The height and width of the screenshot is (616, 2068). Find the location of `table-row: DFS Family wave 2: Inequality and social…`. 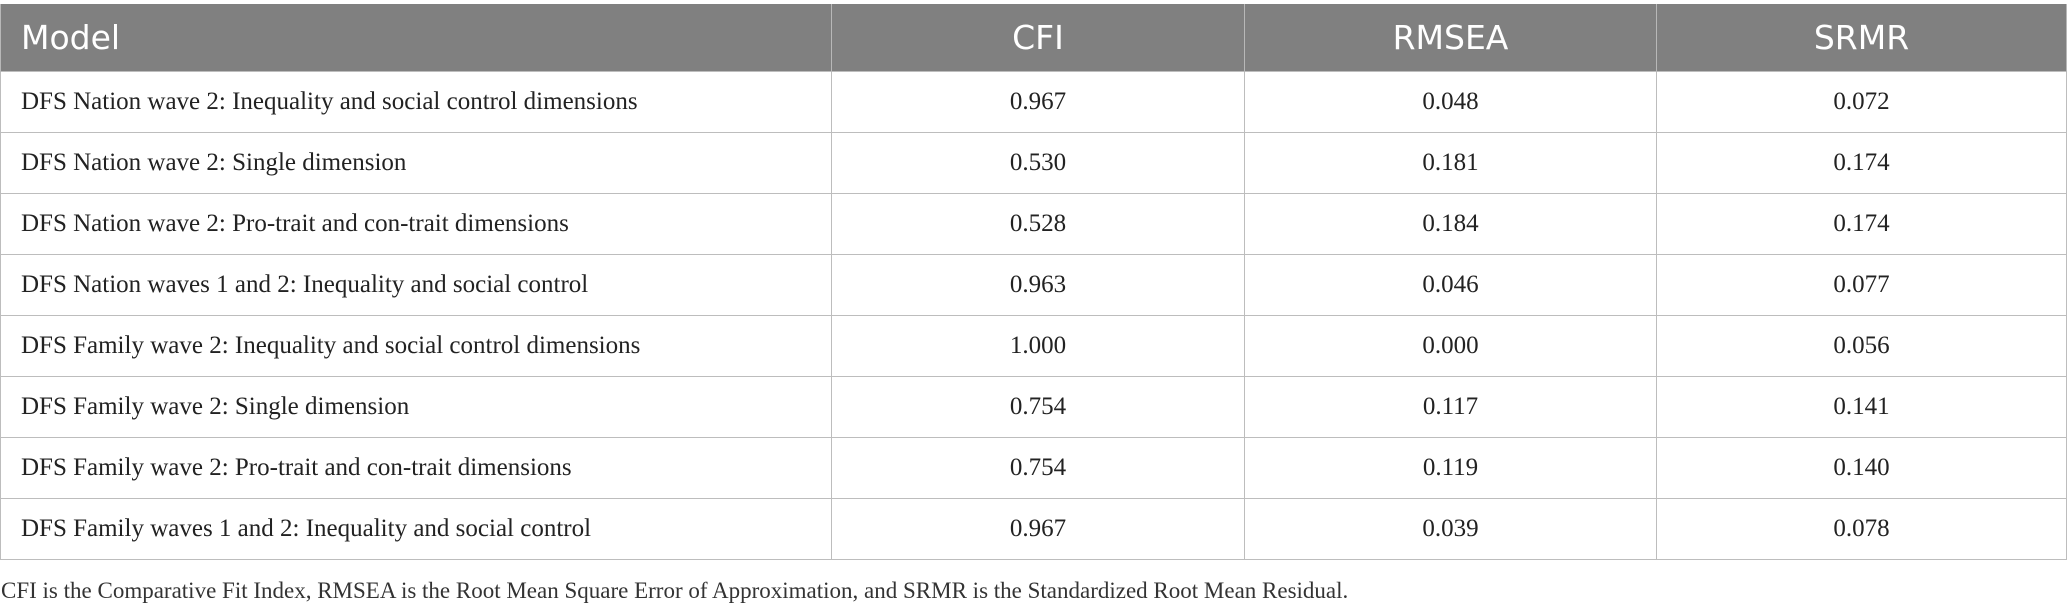

table-row: DFS Family wave 2: Inequality and social… is located at coordinates (1033, 346).